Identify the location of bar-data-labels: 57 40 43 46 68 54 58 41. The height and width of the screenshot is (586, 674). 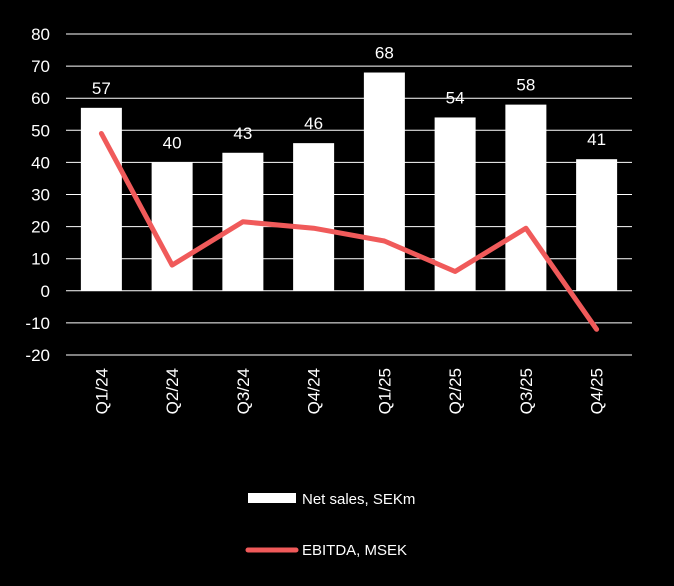
(349, 98).